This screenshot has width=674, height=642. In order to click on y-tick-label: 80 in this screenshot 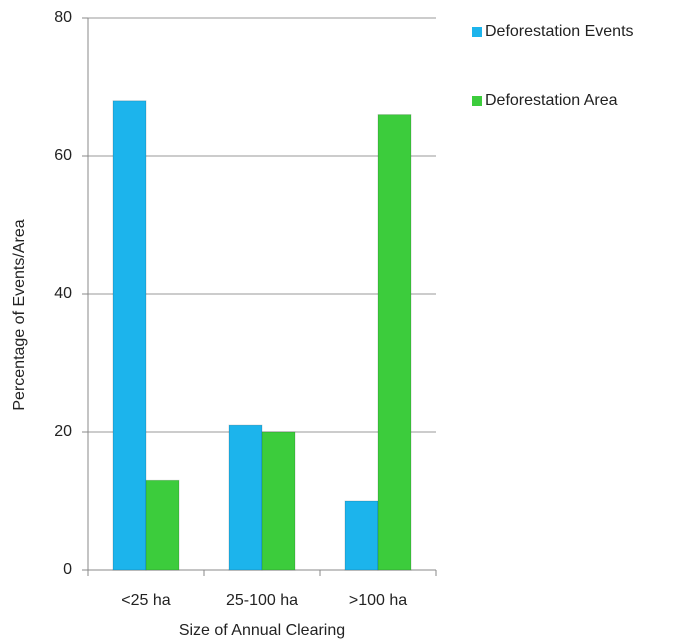, I will do `click(63, 17)`.